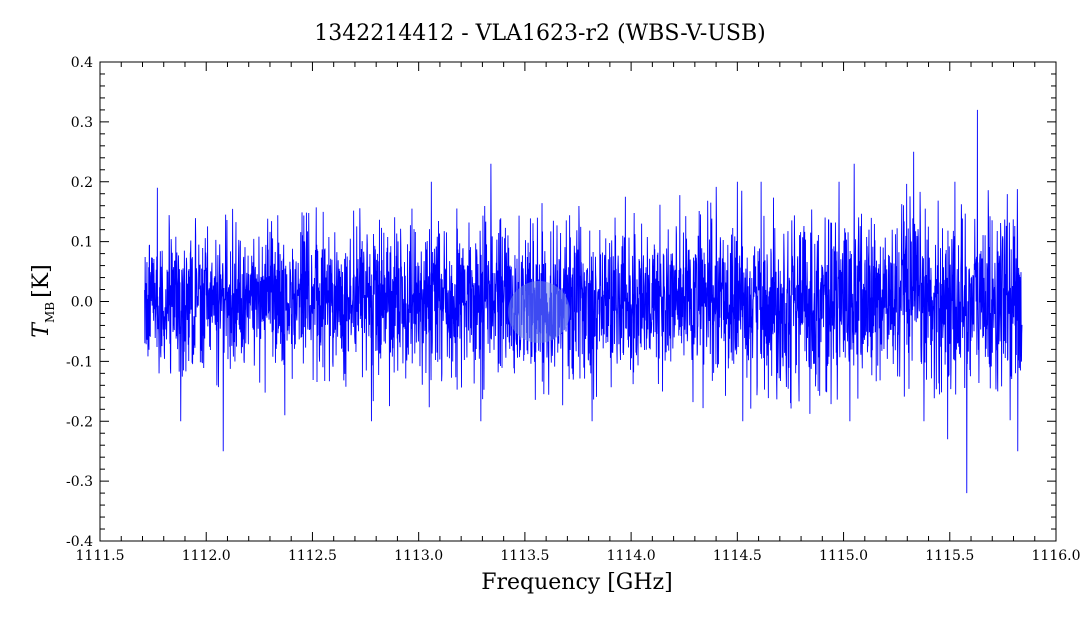 The width and height of the screenshot is (1080, 618). What do you see at coordinates (312, 556) in the screenshot?
I see `x-tick-label: 1112.5` at bounding box center [312, 556].